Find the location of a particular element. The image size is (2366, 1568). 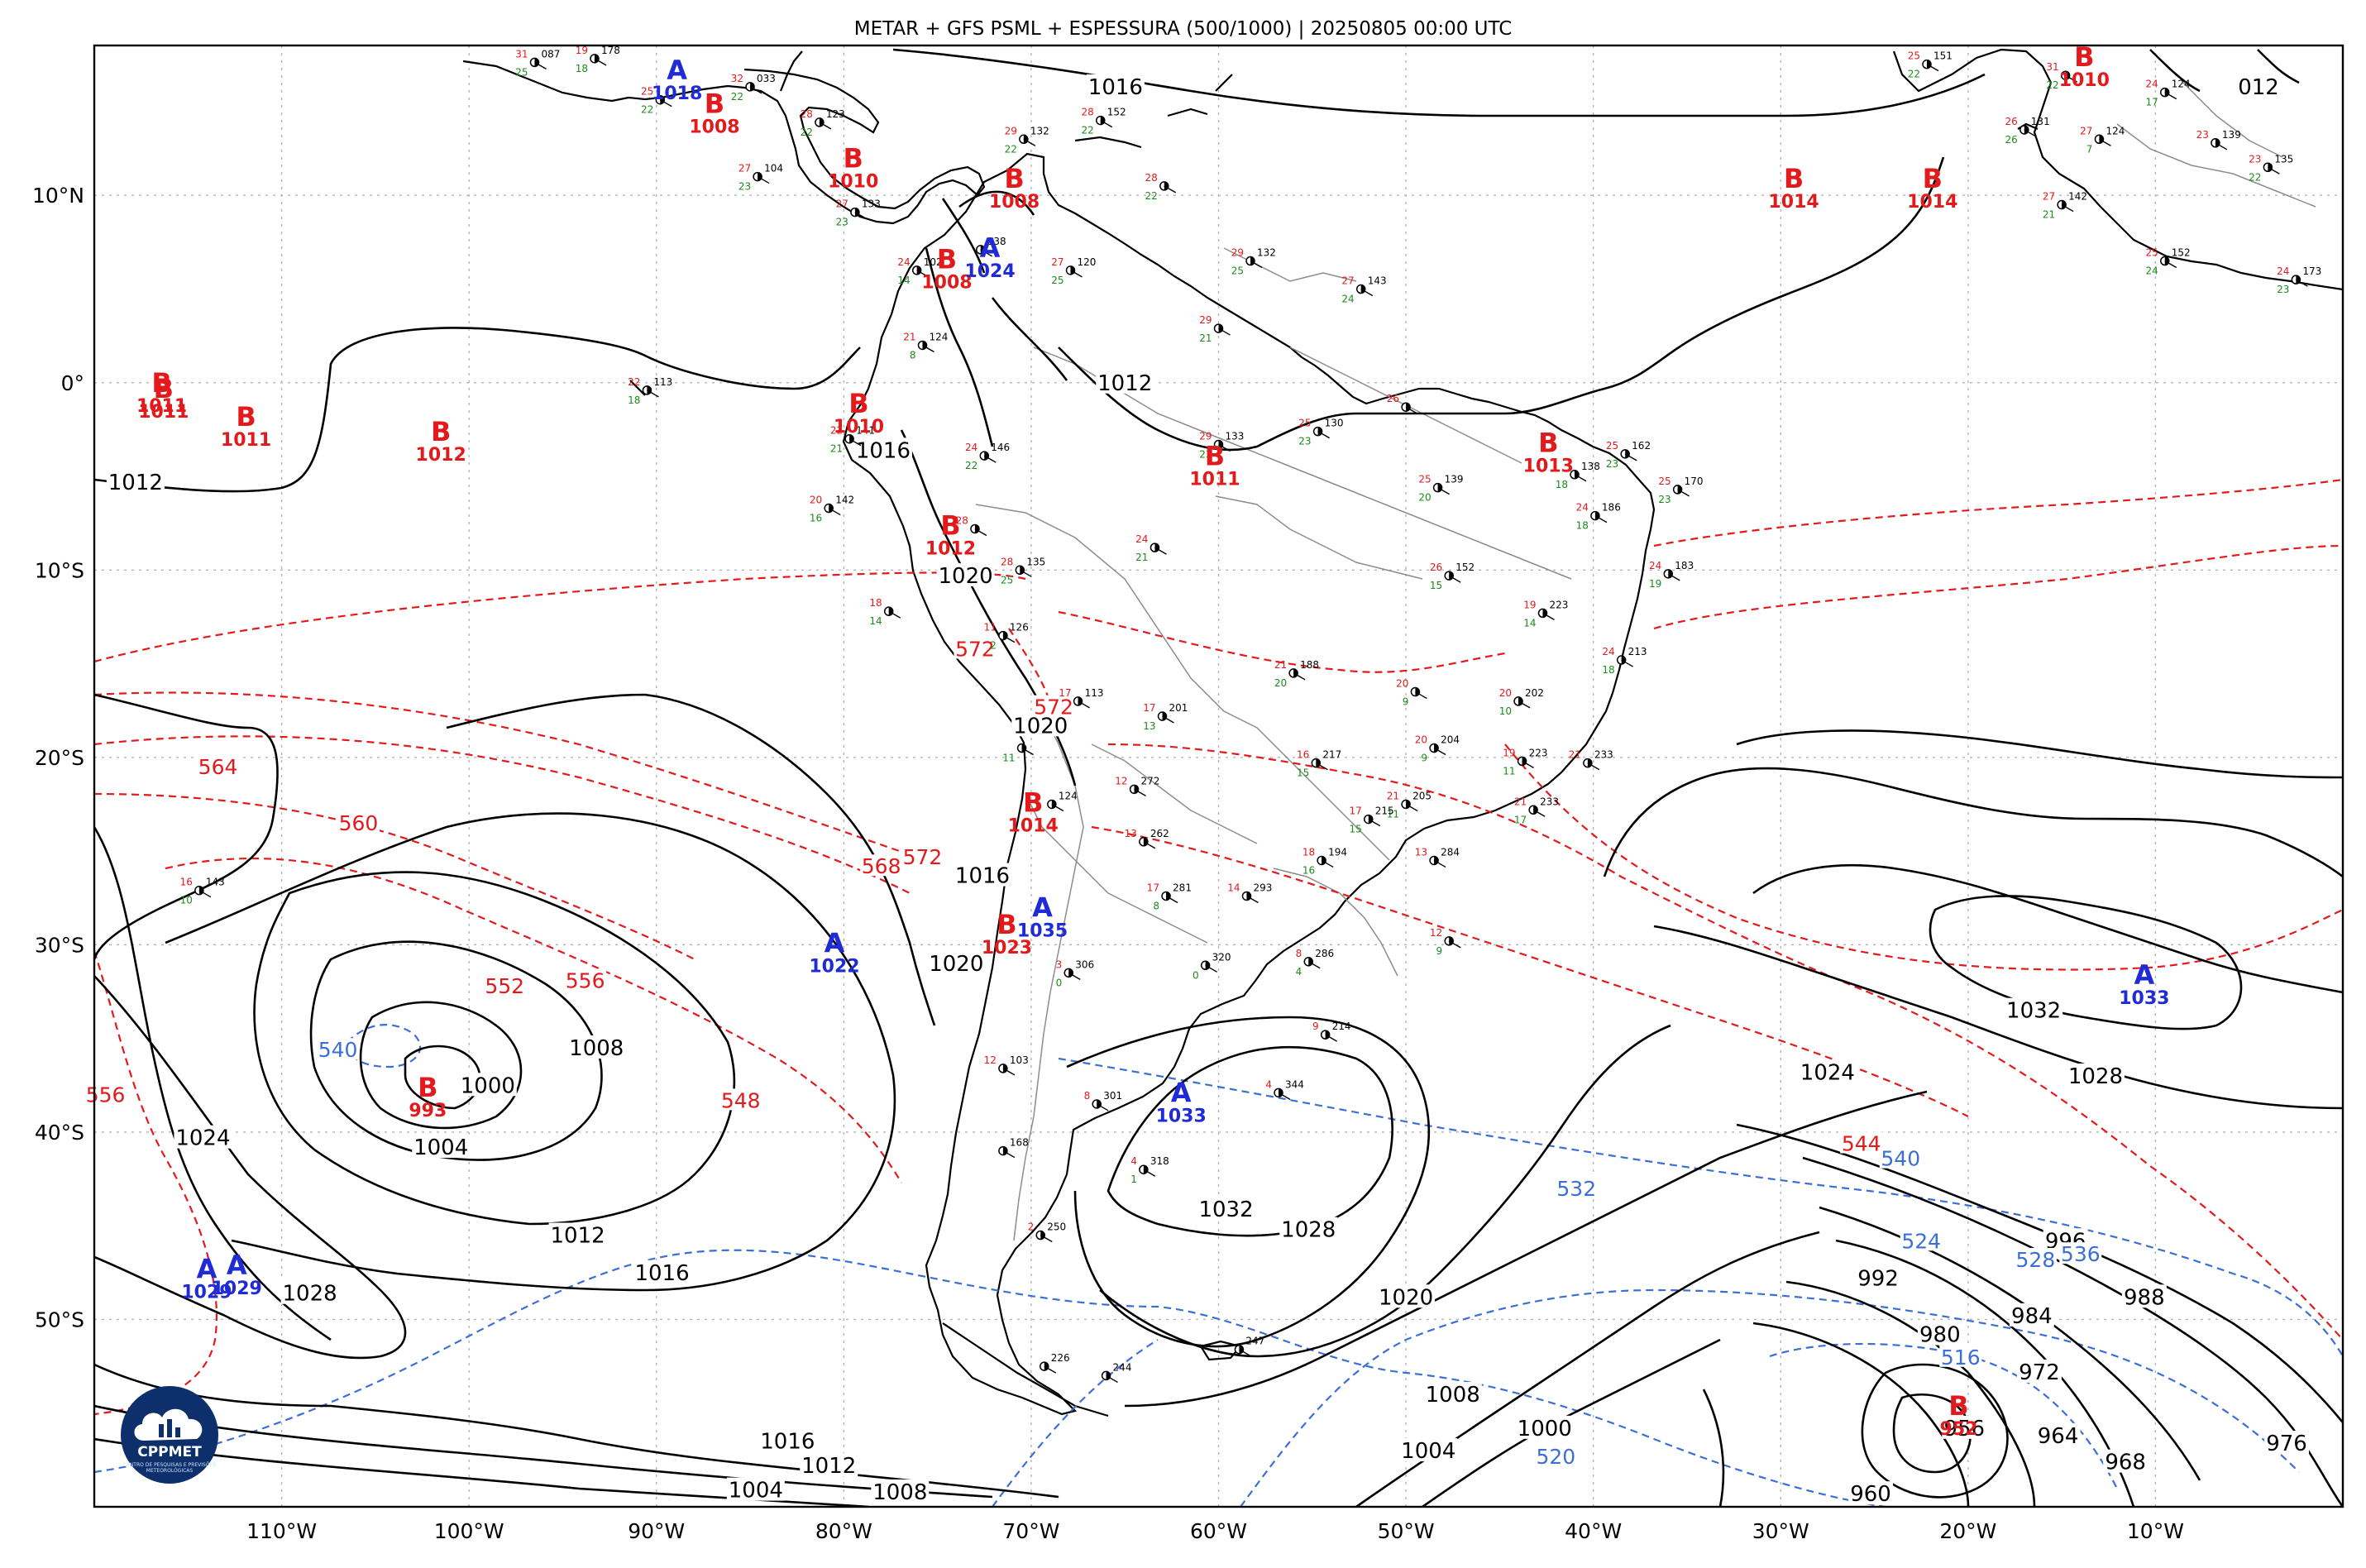

station-plot: 4 344 is located at coordinates (1284, 1089).